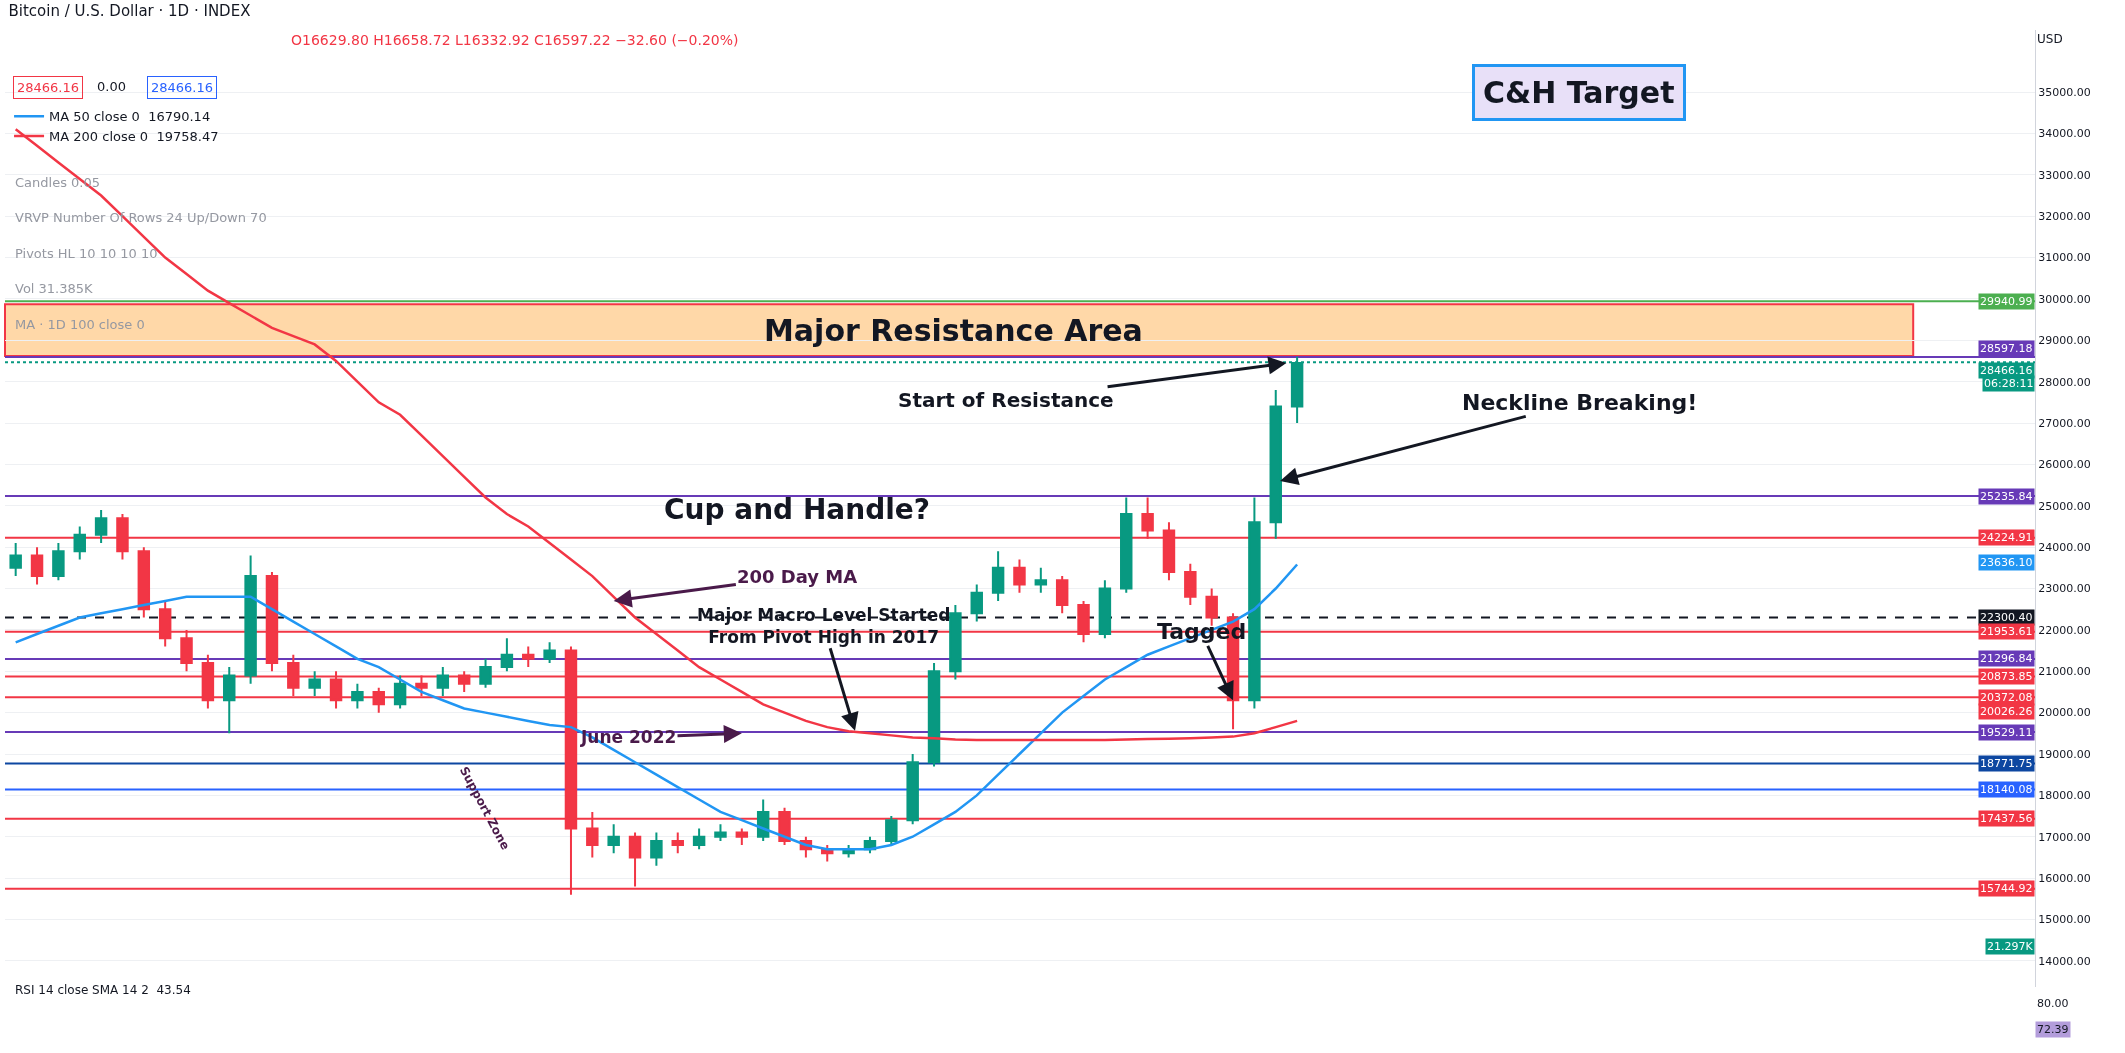 The image size is (2125, 1053). What do you see at coordinates (86, 253) in the screenshot?
I see `annotation: Pivots HL 10 10 10 10` at bounding box center [86, 253].